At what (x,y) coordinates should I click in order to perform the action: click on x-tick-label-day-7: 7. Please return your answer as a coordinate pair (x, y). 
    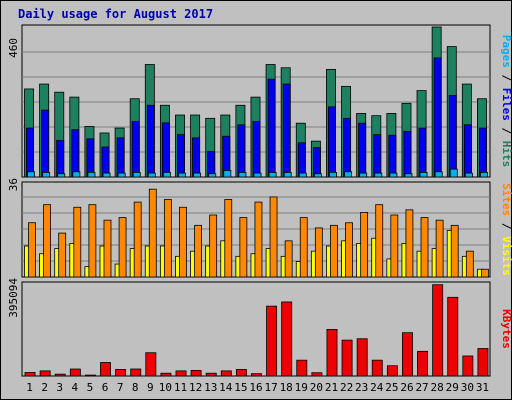
    Looking at the image, I should click on (120, 387).